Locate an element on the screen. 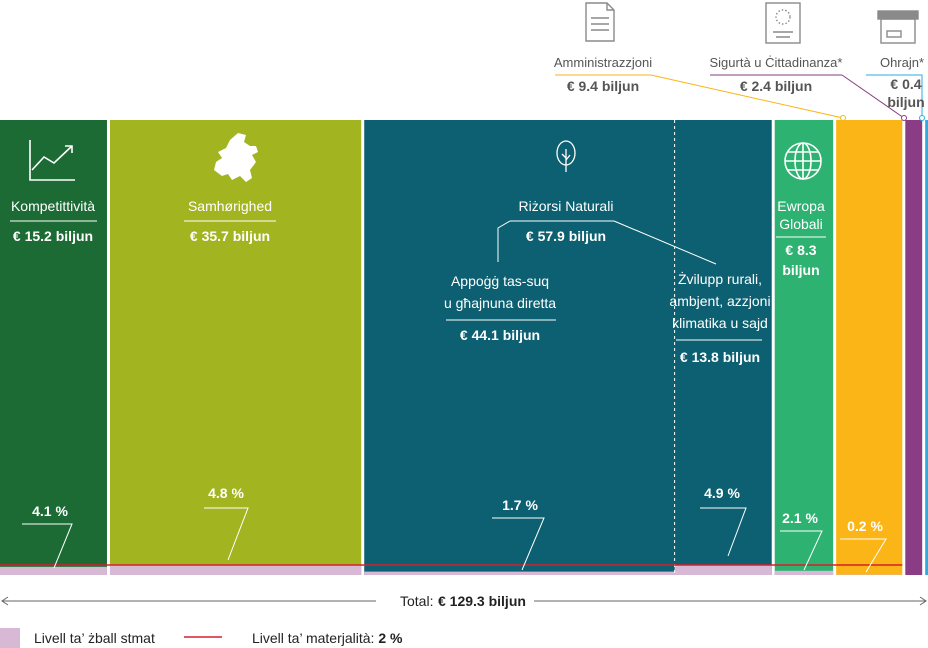  eu-passport-icon is located at coordinates (783, 23).